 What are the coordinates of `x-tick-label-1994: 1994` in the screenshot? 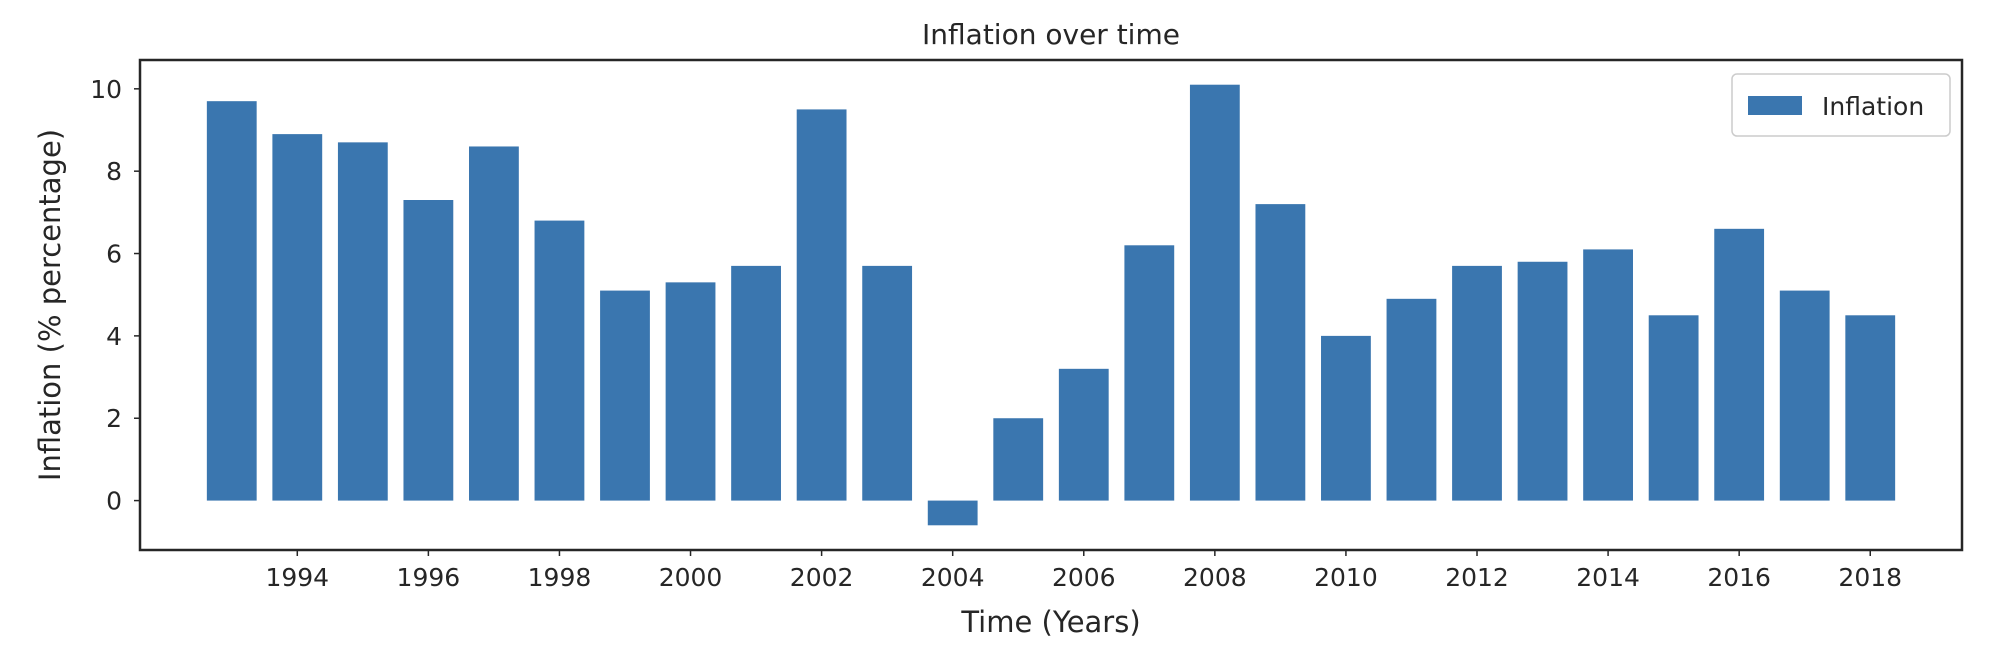 It's located at (297, 577).